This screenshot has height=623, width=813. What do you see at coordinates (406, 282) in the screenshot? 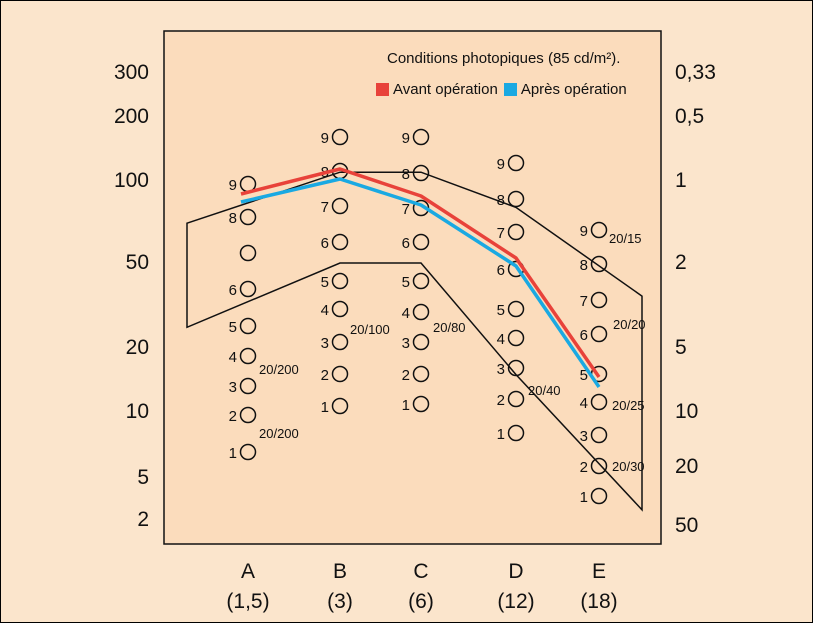
I see `patch-label-C-5: 5` at bounding box center [406, 282].